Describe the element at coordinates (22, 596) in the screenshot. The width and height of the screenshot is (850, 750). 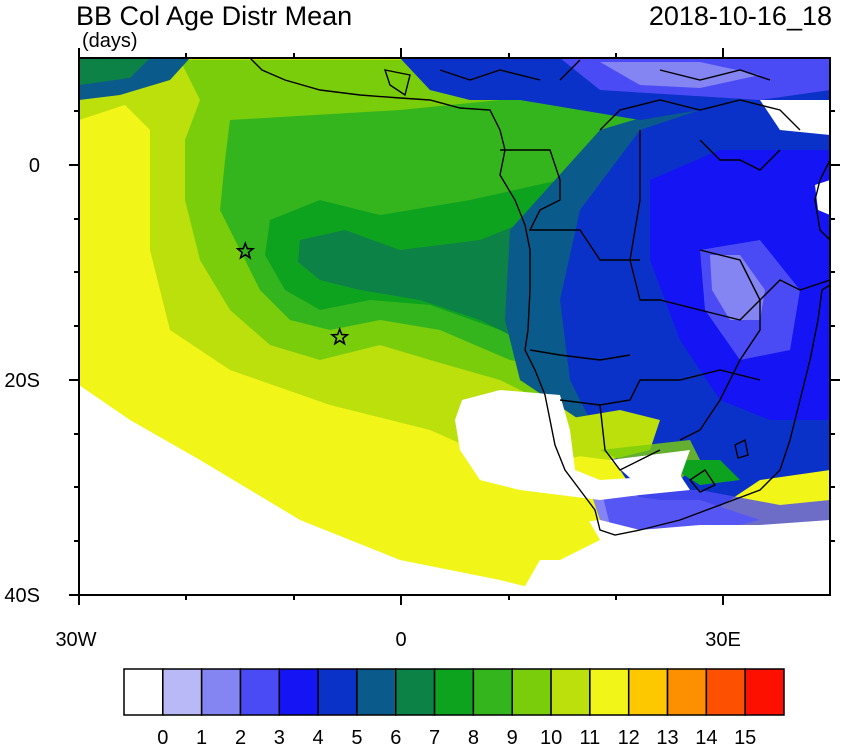
I see `lat-label-40s: 40S` at that location.